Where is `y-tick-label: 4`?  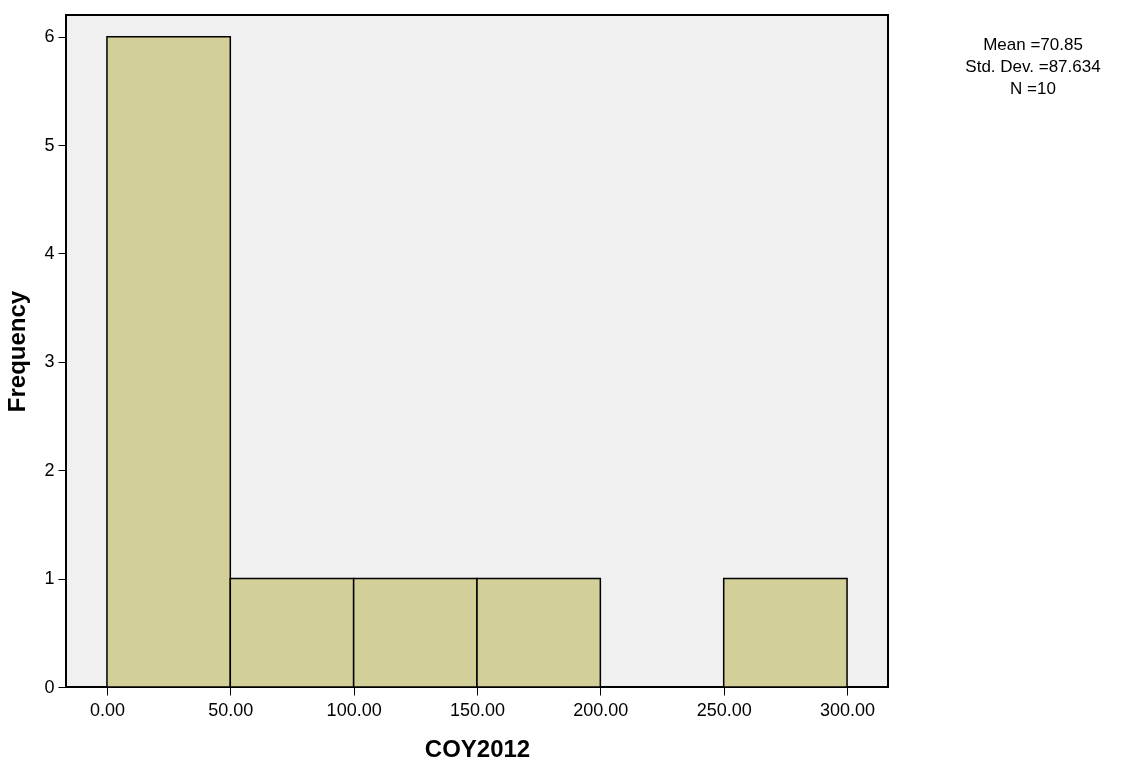
y-tick-label: 4 is located at coordinates (49, 252).